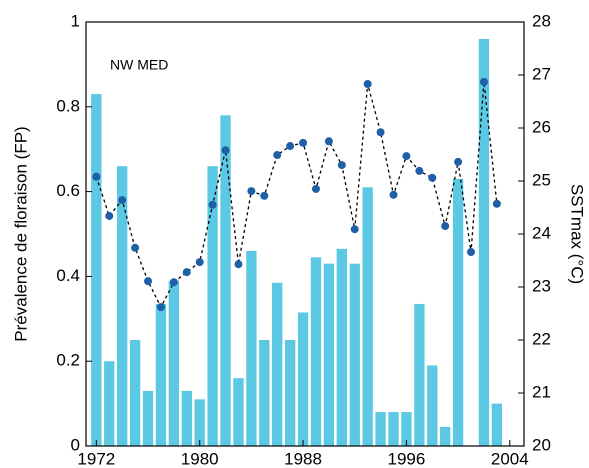 This screenshot has height=468, width=589. What do you see at coordinates (541, 338) in the screenshot?
I see `y2-tick-label: 22` at bounding box center [541, 338].